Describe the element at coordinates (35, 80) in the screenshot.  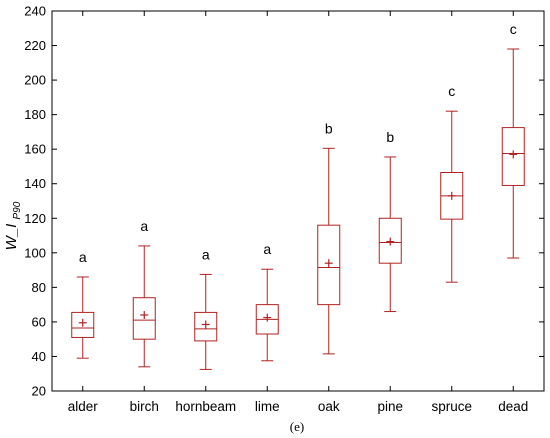
I see `y-tick-label: 200` at that location.